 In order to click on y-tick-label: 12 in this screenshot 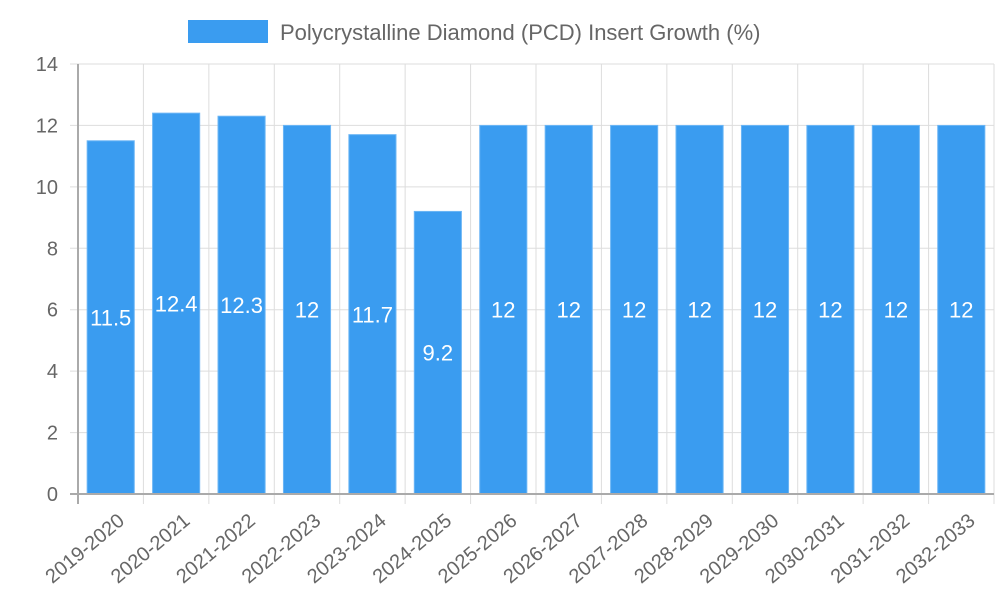, I will do `click(47, 126)`.